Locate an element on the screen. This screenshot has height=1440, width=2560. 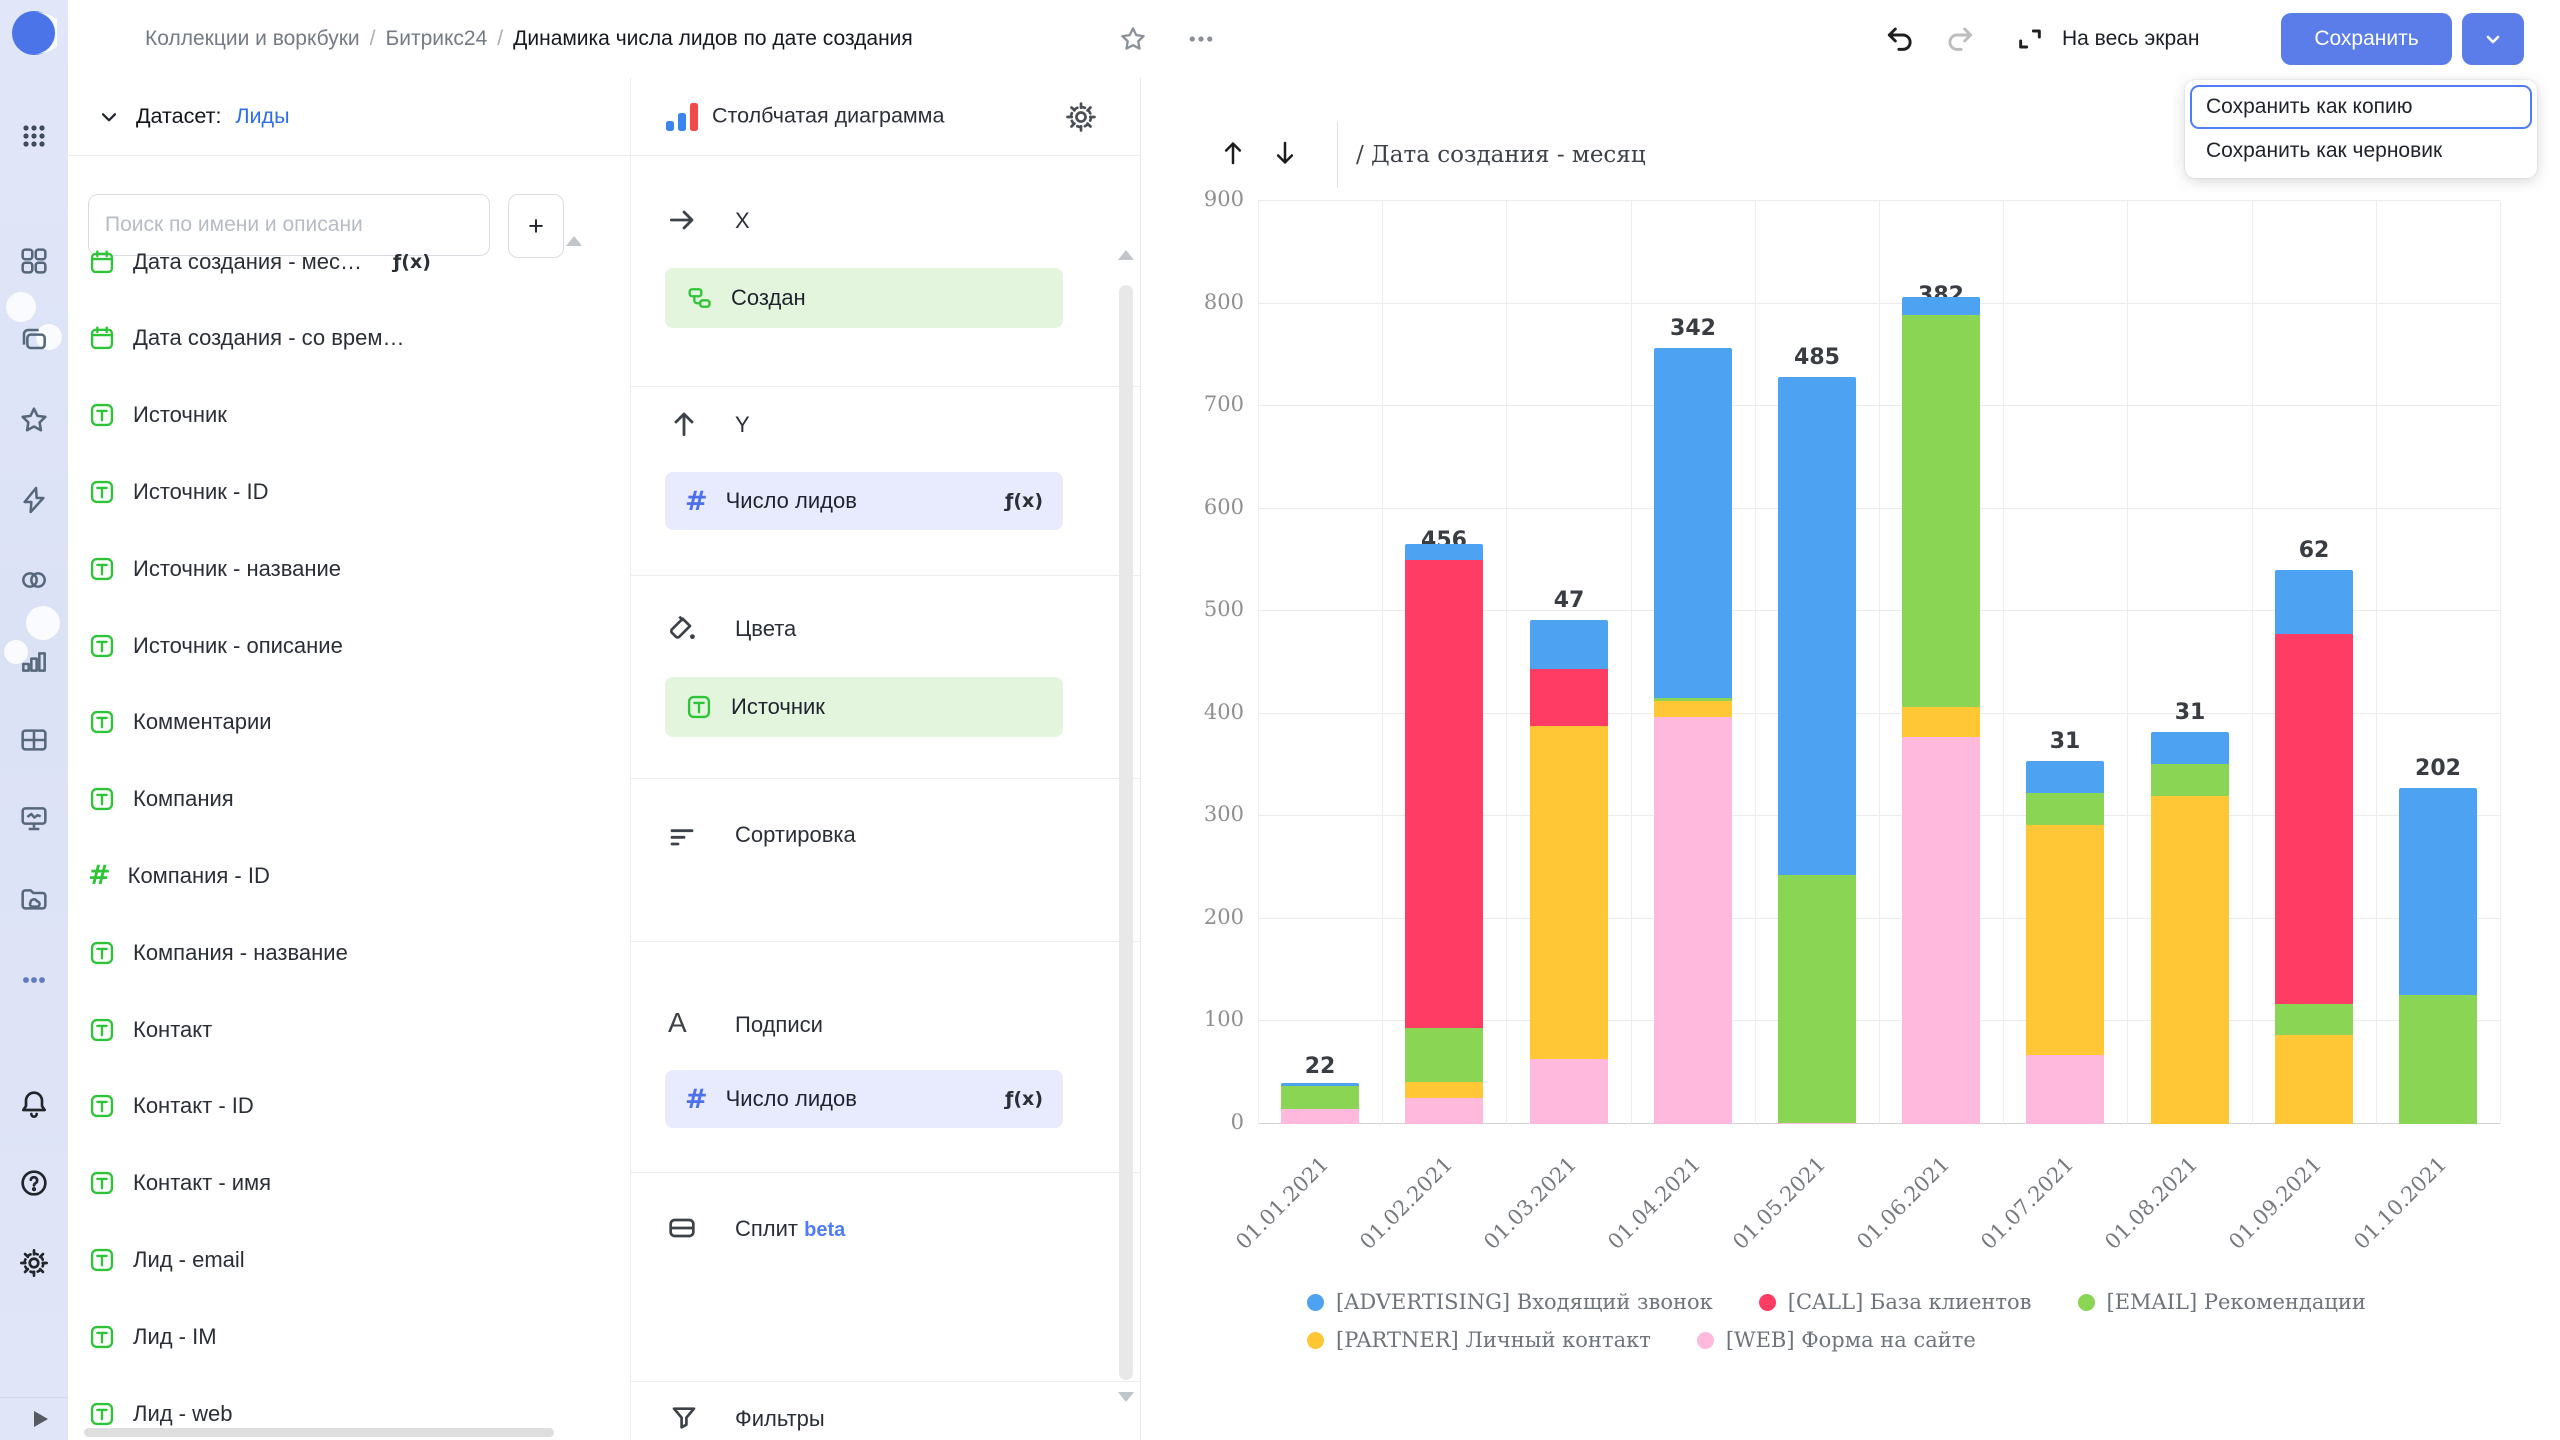
dataset-field-row: Источник - описание is located at coordinates (348, 645).